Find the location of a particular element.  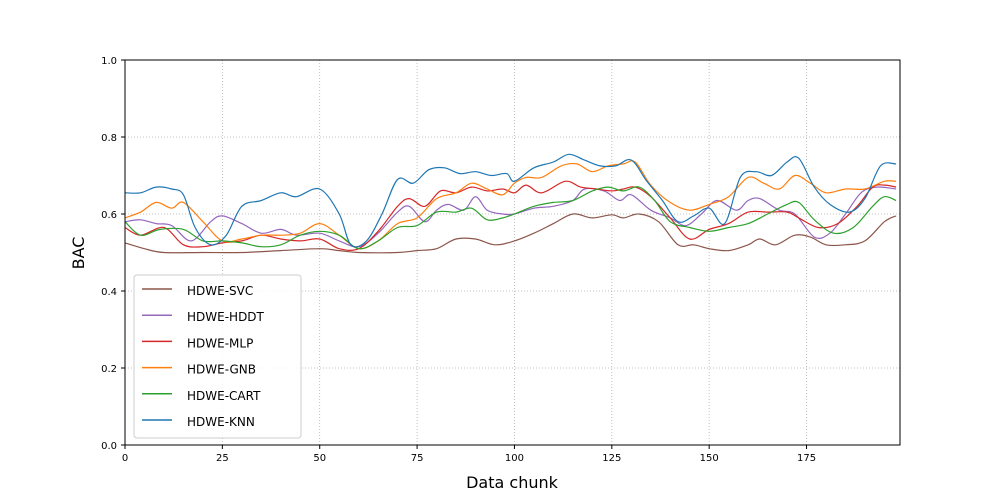

x-tick-label: 25 is located at coordinates (222, 458).